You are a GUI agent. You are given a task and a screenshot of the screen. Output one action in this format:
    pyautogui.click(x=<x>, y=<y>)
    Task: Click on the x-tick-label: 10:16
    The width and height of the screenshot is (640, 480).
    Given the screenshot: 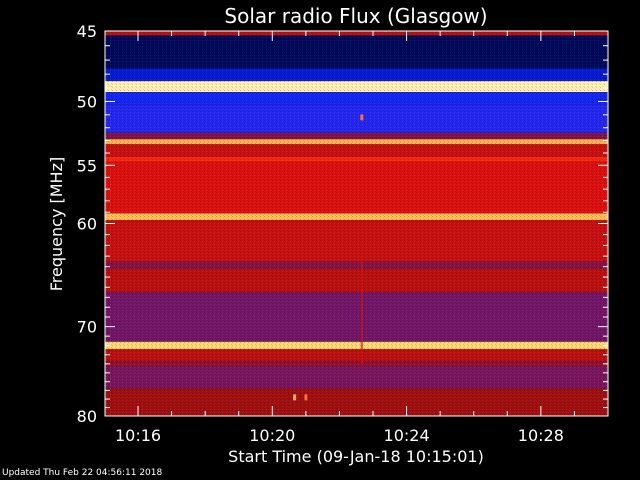 What is the action you would take?
    pyautogui.click(x=138, y=435)
    